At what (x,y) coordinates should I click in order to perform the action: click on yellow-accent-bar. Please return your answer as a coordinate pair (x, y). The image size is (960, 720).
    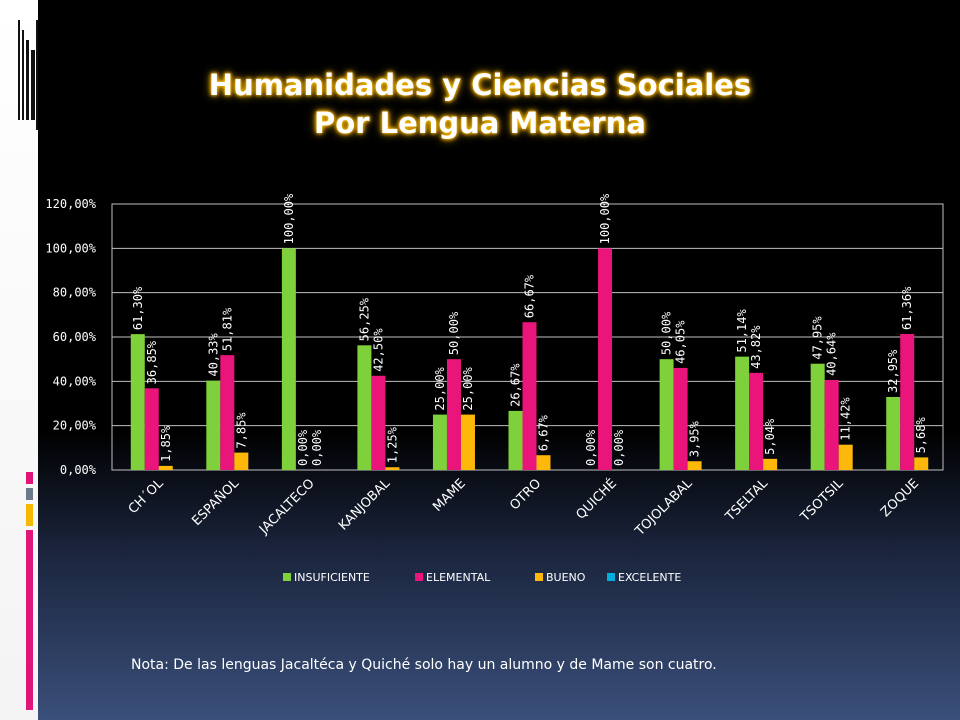
    Looking at the image, I should click on (29, 515).